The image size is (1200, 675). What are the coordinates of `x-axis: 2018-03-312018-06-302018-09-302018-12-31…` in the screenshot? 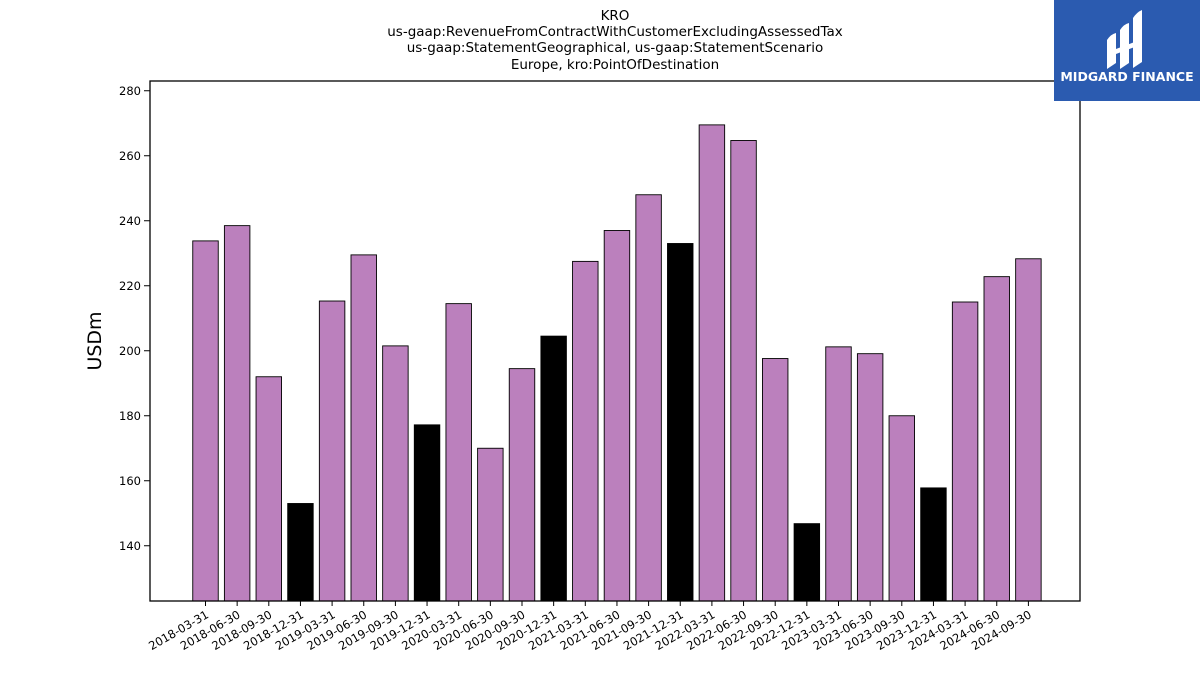 It's located at (590, 627).